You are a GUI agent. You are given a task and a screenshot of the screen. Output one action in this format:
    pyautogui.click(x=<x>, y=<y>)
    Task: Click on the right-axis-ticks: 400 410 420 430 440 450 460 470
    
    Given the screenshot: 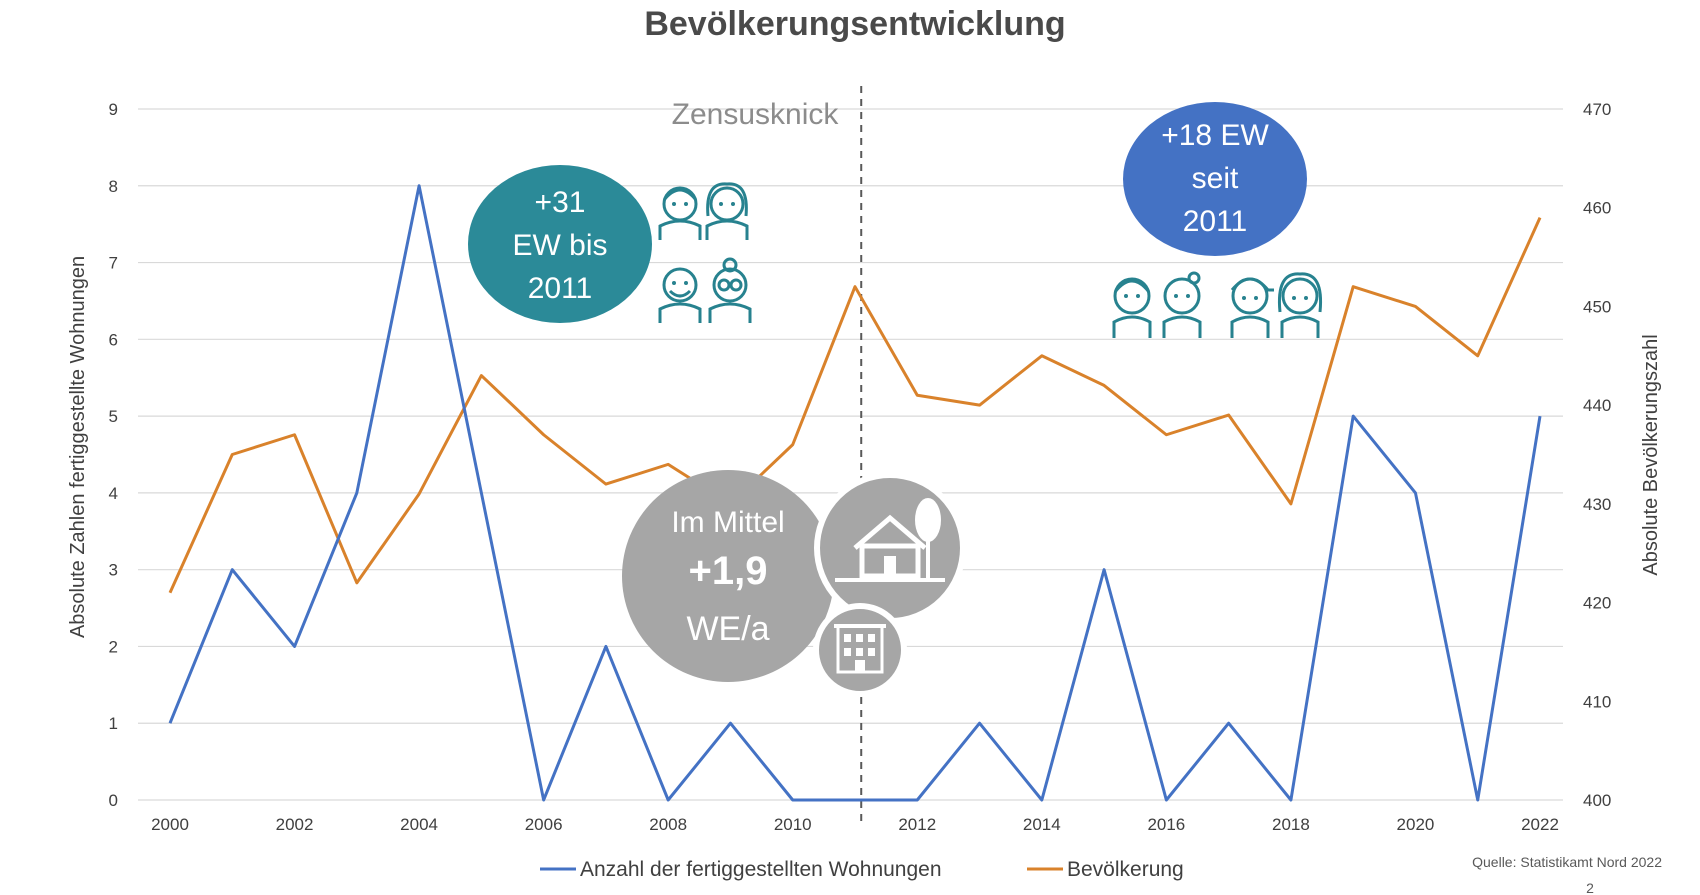 What is the action you would take?
    pyautogui.click(x=1597, y=455)
    